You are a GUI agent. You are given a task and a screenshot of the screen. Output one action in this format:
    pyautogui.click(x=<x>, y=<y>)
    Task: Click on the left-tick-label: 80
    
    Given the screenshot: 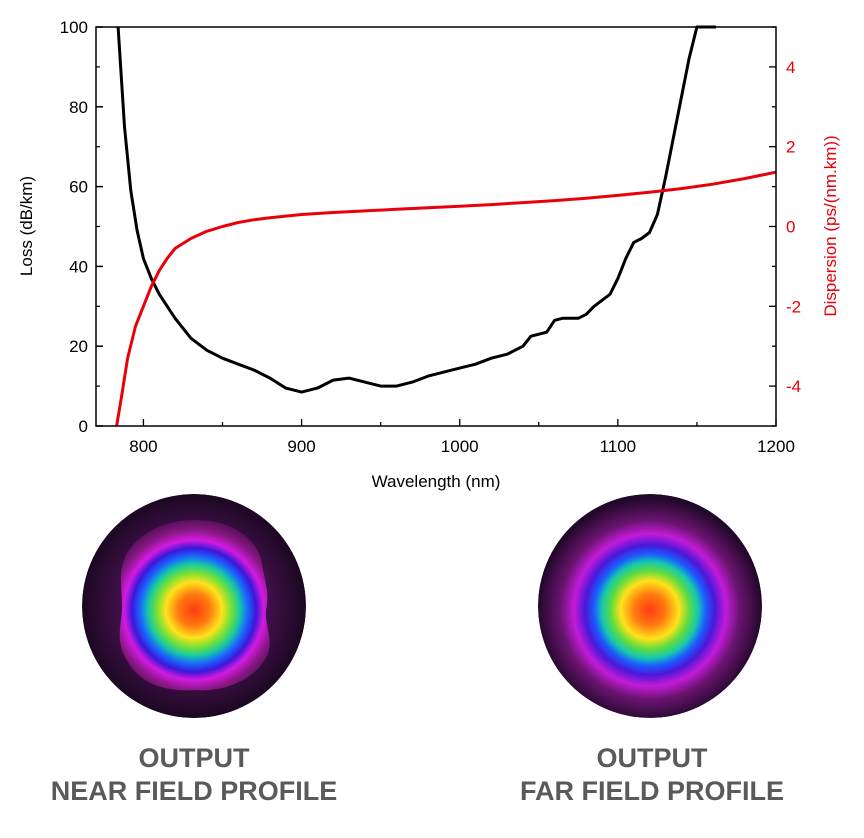 What is the action you would take?
    pyautogui.click(x=78, y=107)
    